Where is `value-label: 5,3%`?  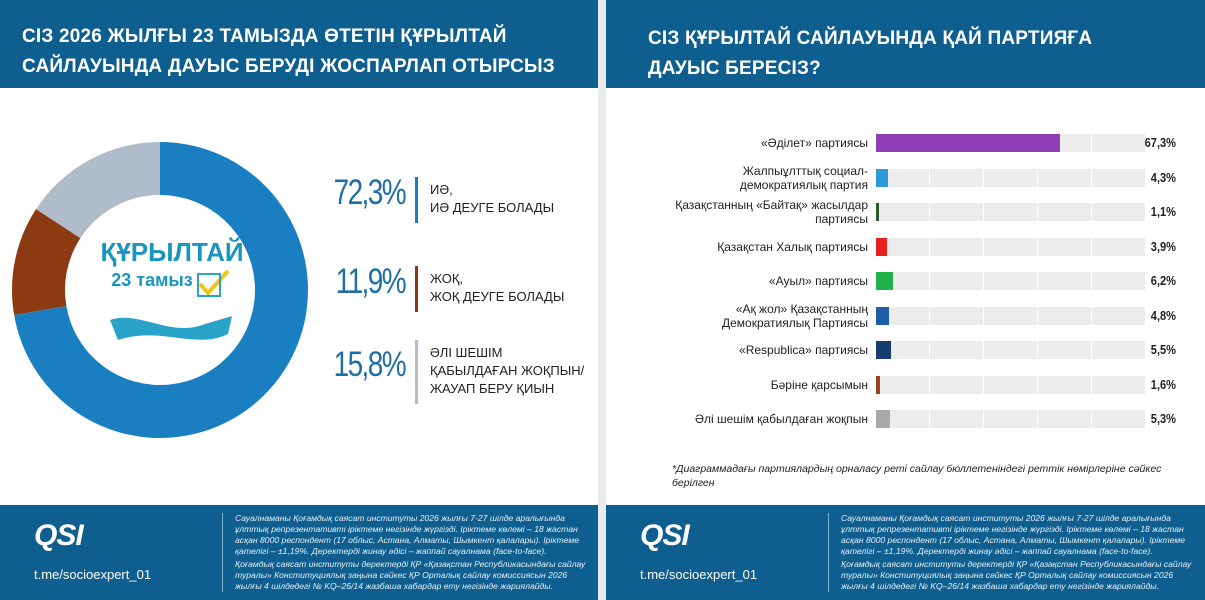
value-label: 5,3% is located at coordinates (1163, 418).